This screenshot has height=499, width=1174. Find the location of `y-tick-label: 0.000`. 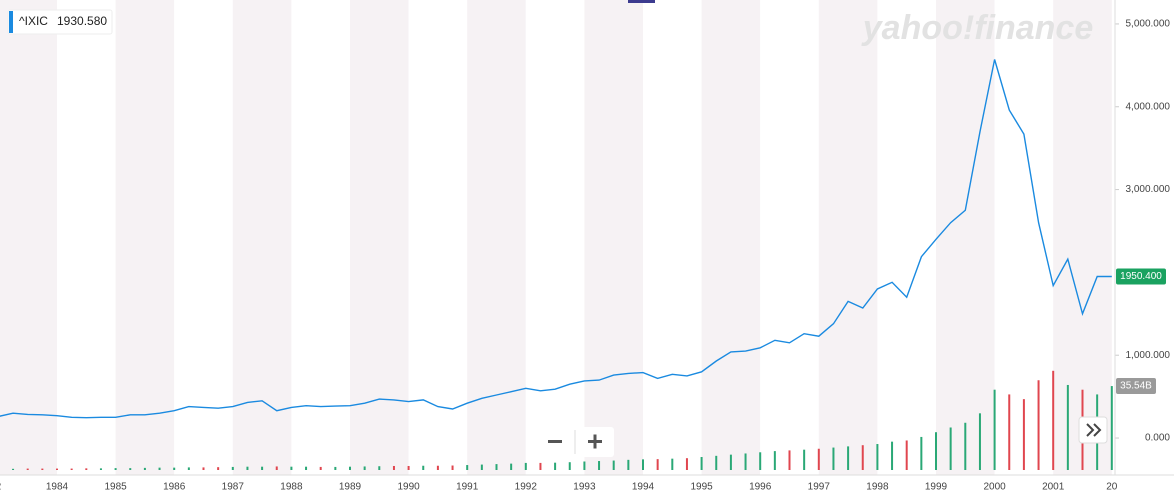

y-tick-label: 0.000 is located at coordinates (1157, 438).